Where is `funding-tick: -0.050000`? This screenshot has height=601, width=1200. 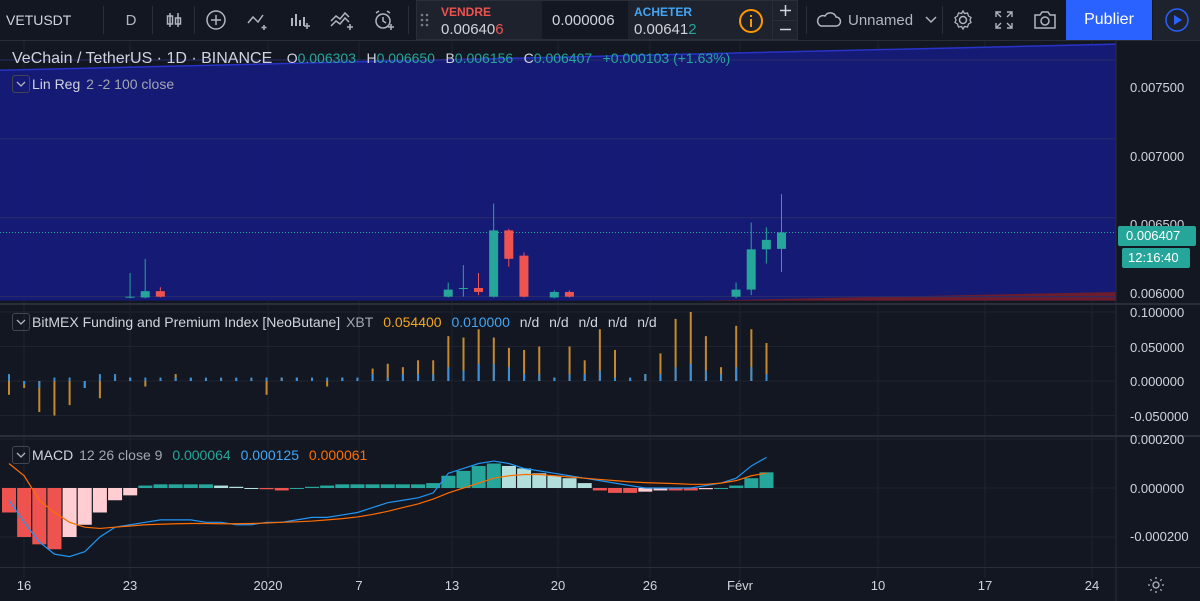 funding-tick: -0.050000 is located at coordinates (1159, 416).